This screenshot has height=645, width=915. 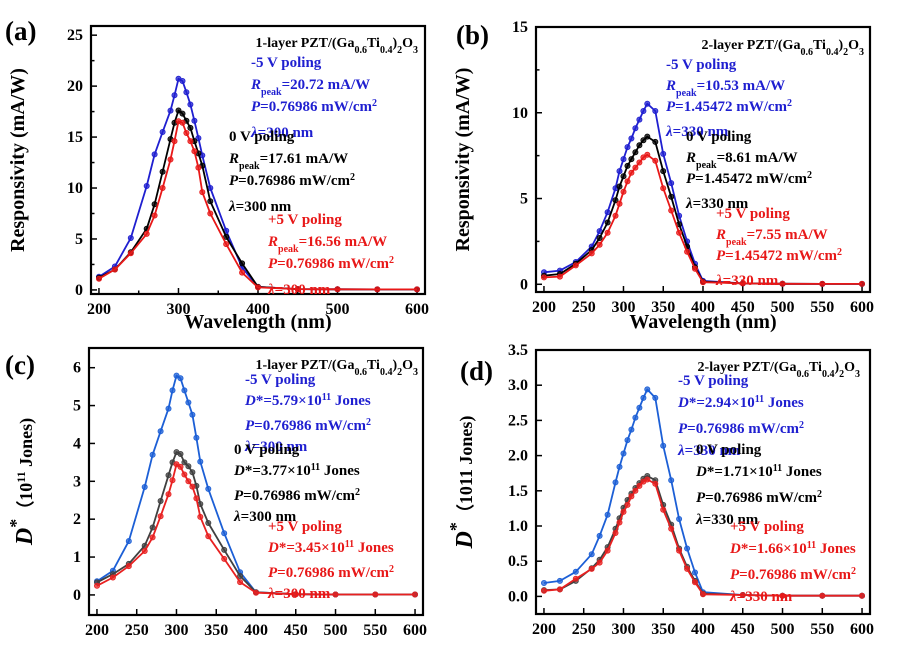 What do you see at coordinates (751, 179) in the screenshot?
I see `ann-text: =1.45472 mW/cm` at bounding box center [751, 179].